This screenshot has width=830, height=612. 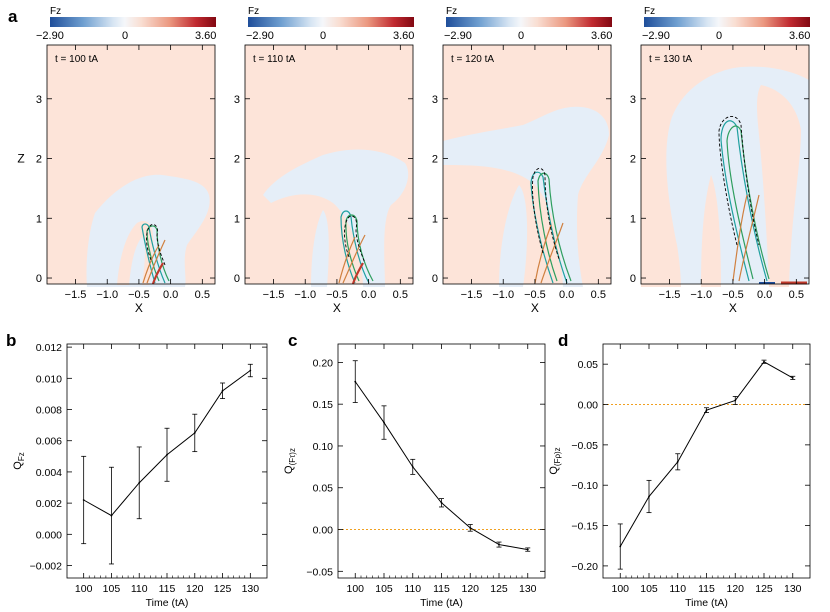 I want to click on x-tick-label: 130, so click(x=251, y=589).